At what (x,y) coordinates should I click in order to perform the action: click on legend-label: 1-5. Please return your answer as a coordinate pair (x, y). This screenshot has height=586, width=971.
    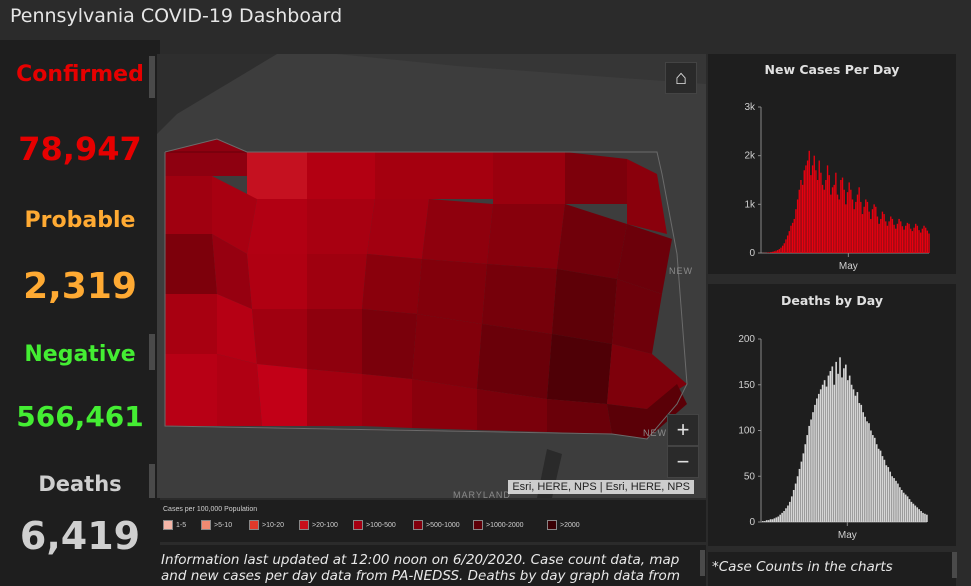
    Looking at the image, I should click on (181, 525).